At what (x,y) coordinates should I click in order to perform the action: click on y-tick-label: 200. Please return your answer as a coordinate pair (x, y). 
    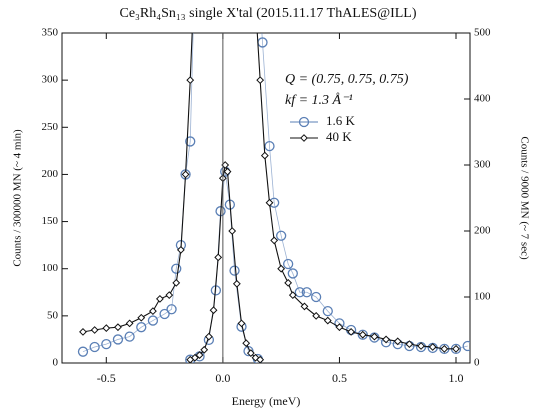
    Looking at the image, I should click on (50, 174).